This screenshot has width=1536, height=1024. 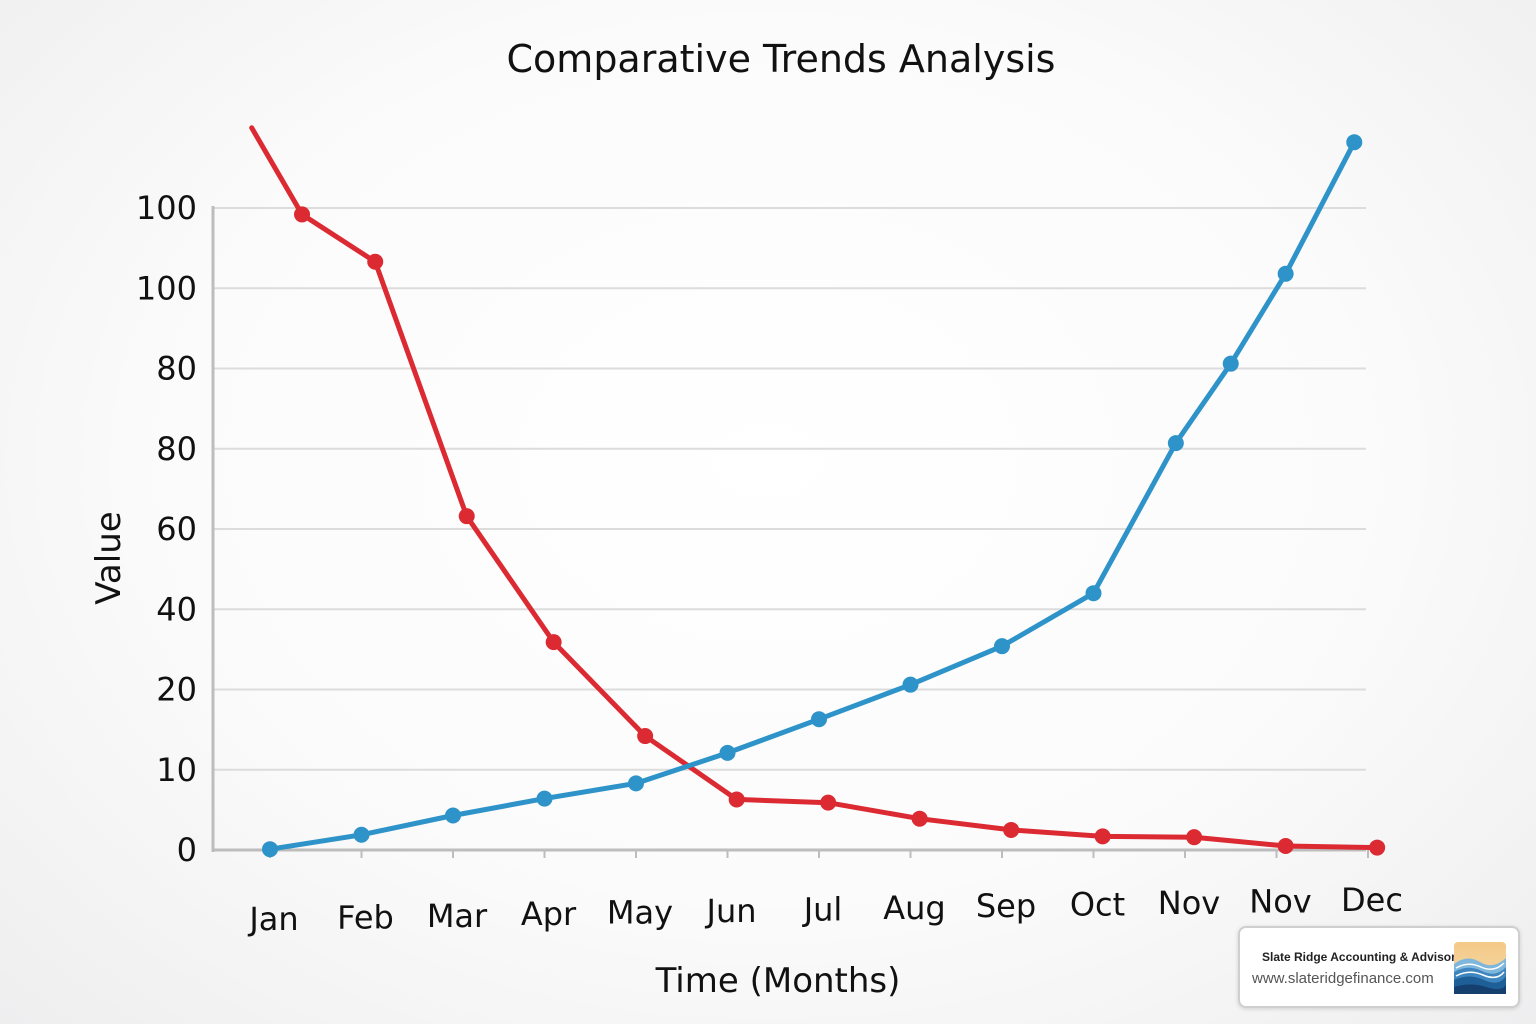 I want to click on x-tick-label: Jun, so click(x=731, y=911).